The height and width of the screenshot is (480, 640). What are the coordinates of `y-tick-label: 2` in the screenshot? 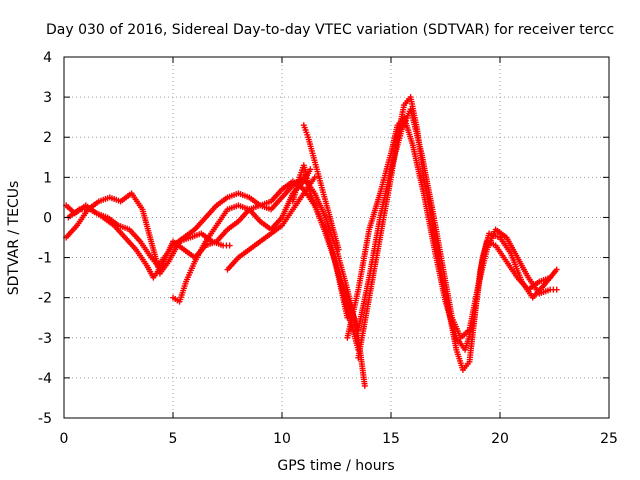 It's located at (47, 138).